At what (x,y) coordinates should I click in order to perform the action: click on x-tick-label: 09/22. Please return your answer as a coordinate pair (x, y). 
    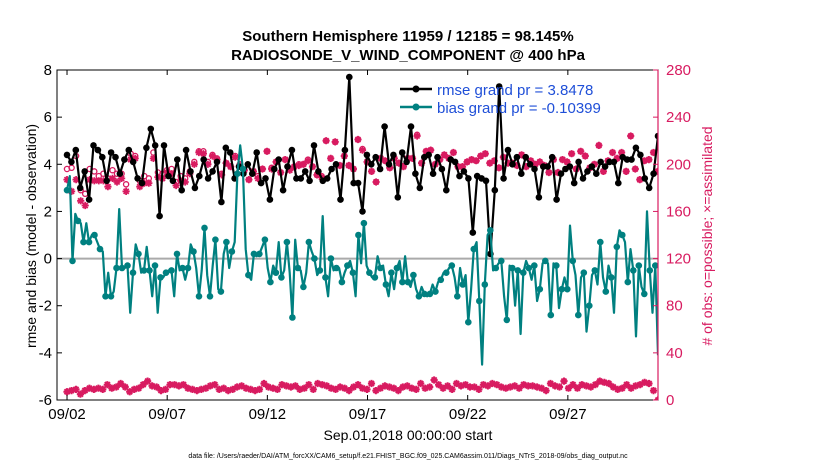
    Looking at the image, I should click on (468, 414).